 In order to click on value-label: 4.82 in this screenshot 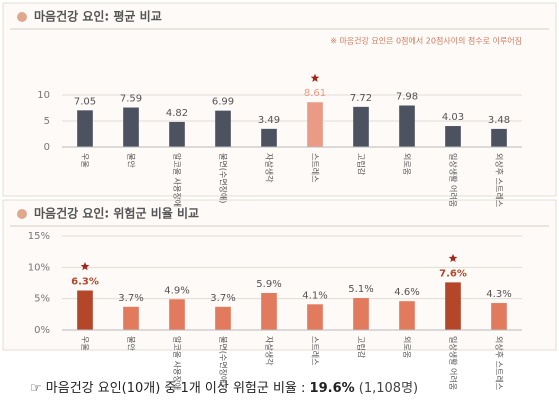, I will do `click(177, 113)`.